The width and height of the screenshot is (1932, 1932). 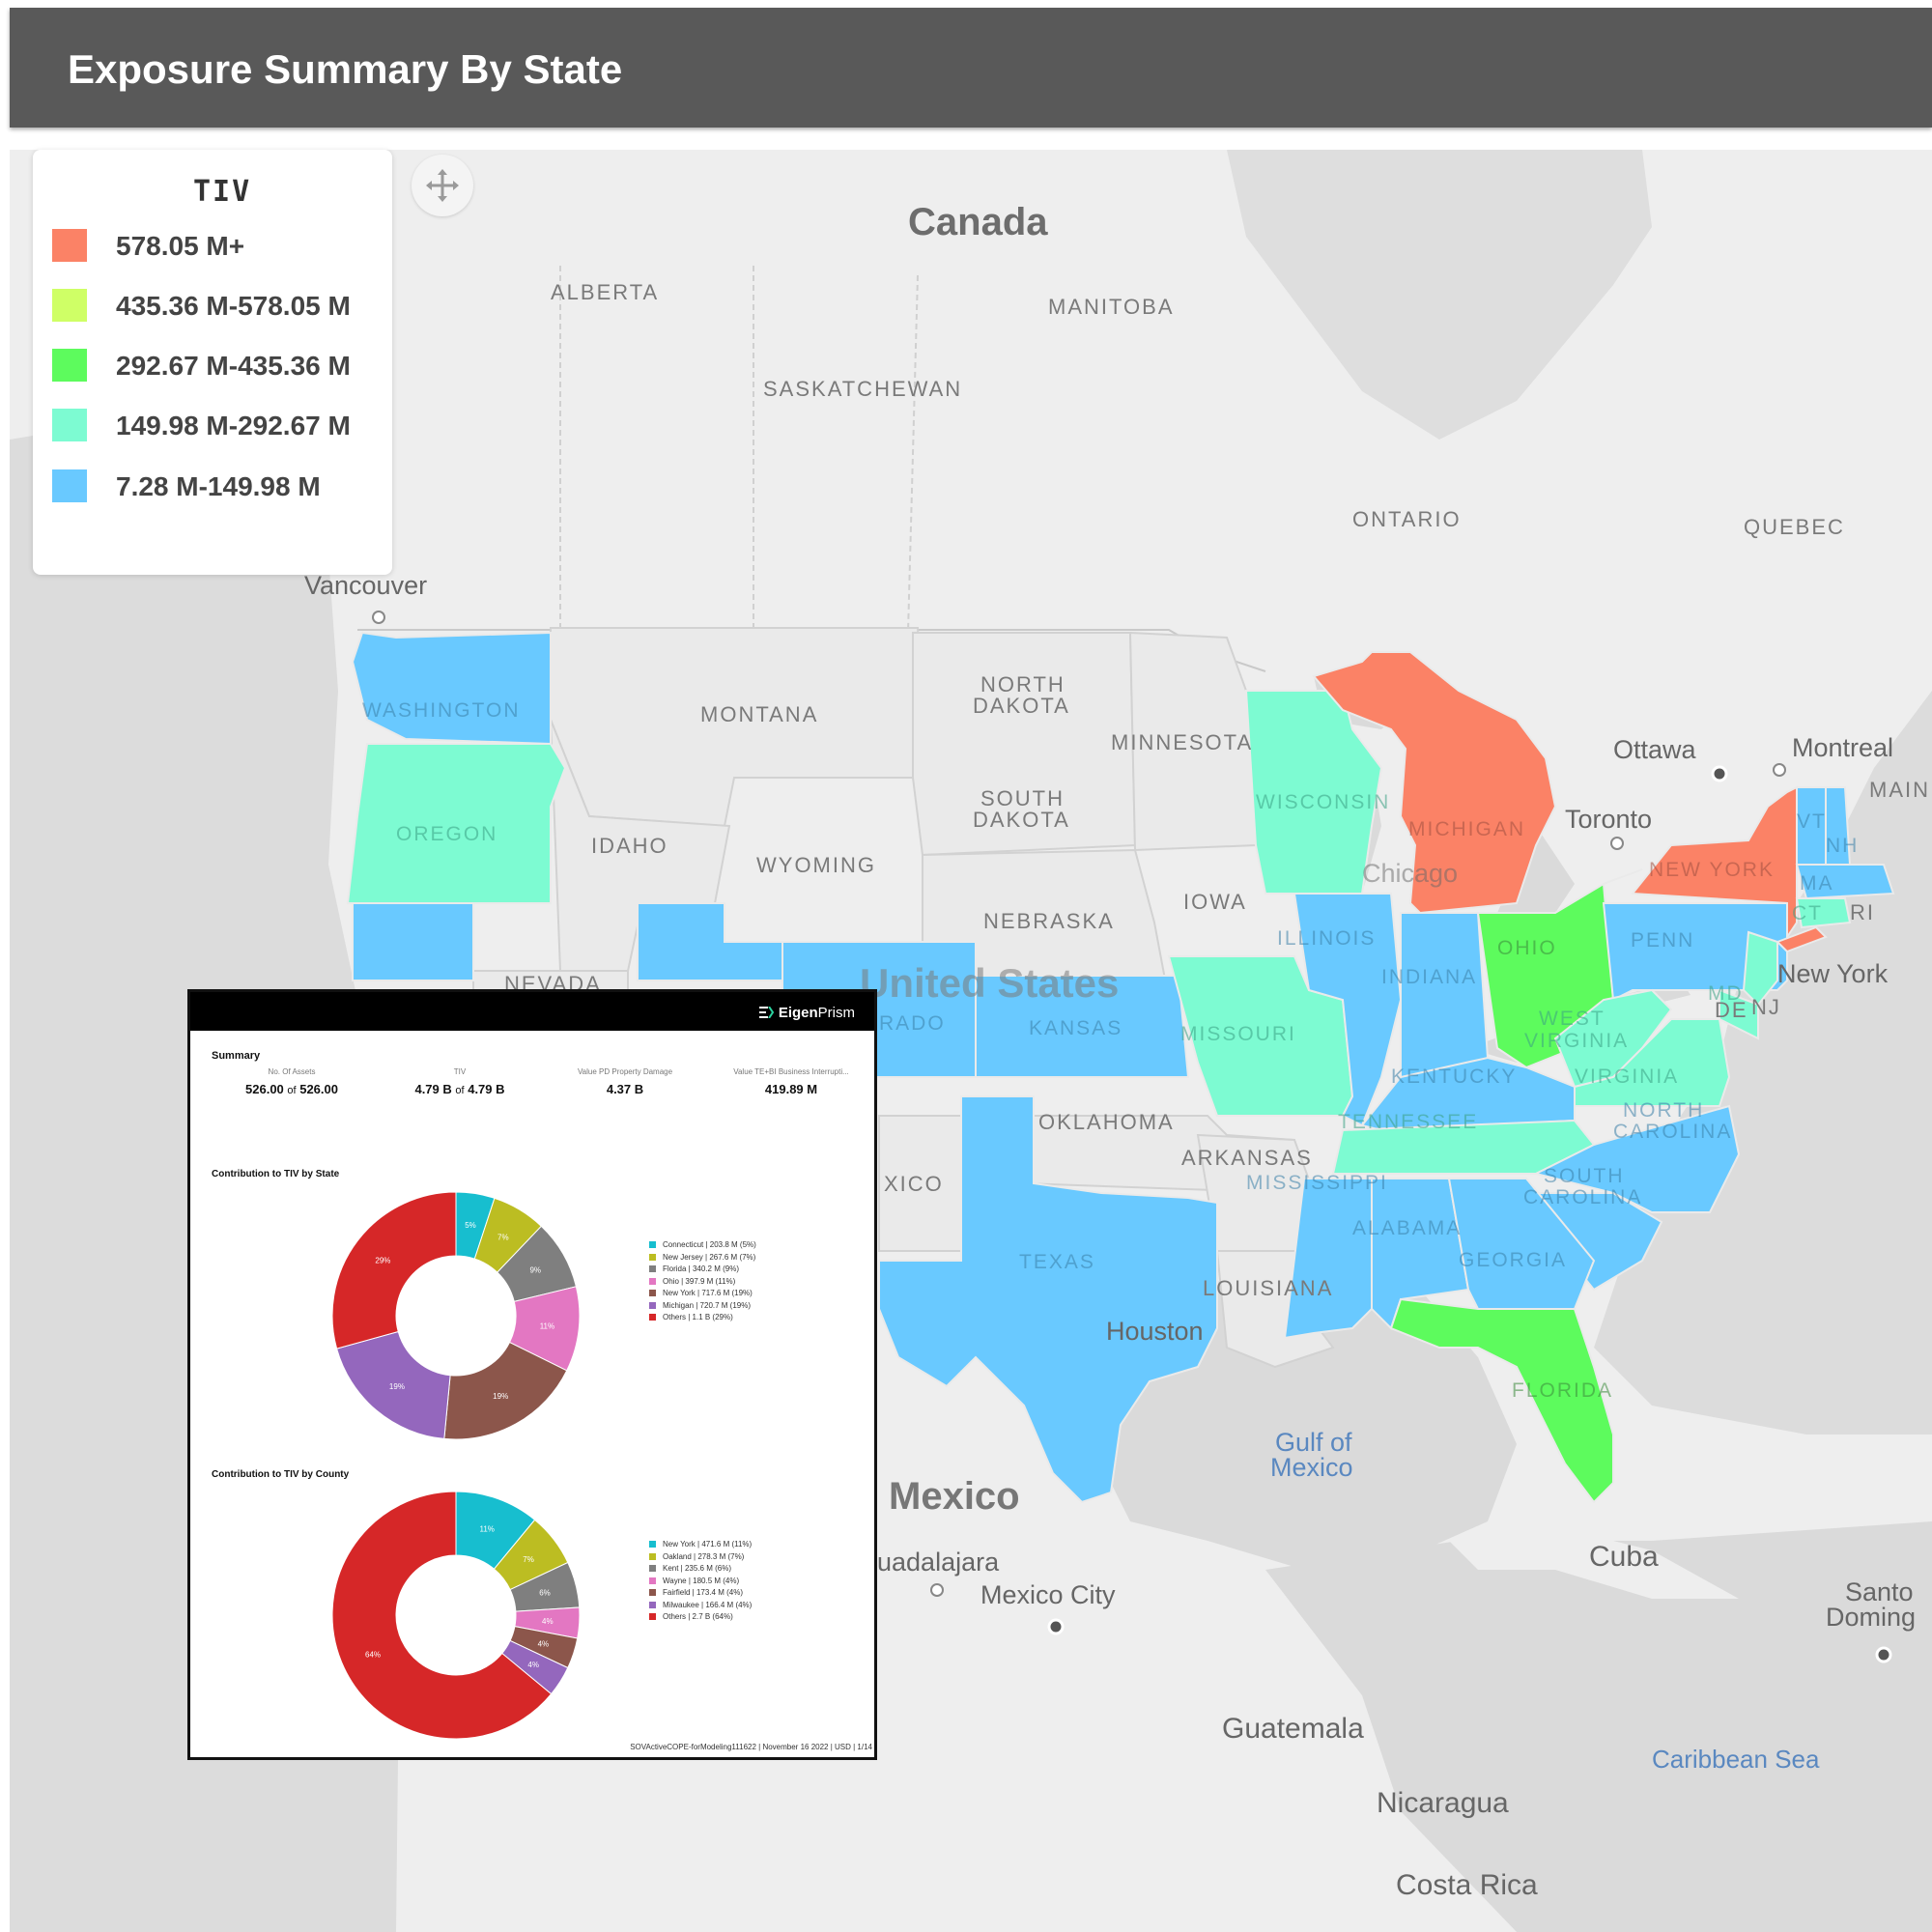 I want to click on state-oregon, so click(x=456, y=823).